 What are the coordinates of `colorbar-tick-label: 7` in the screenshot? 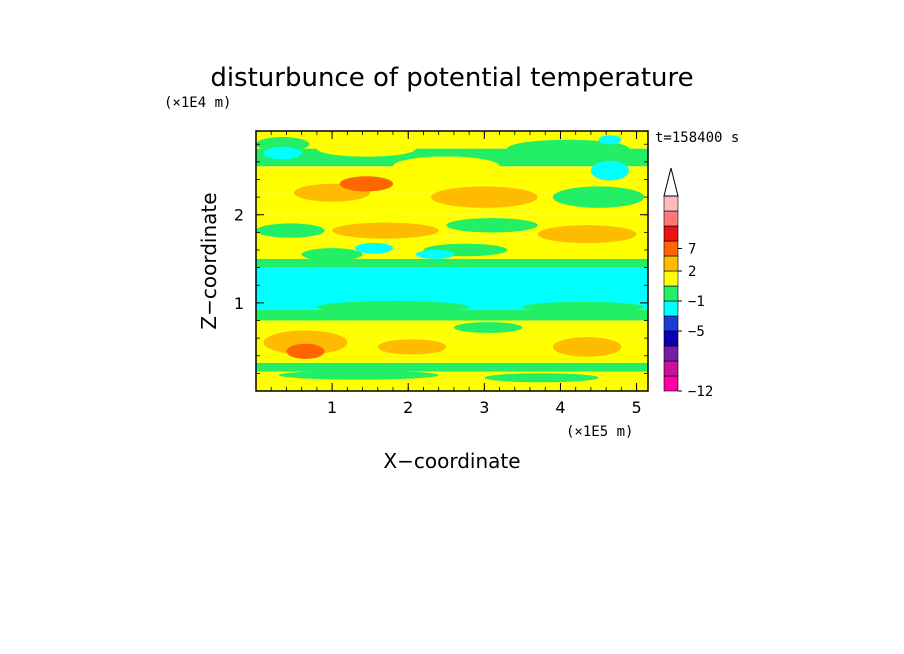 It's located at (692, 250).